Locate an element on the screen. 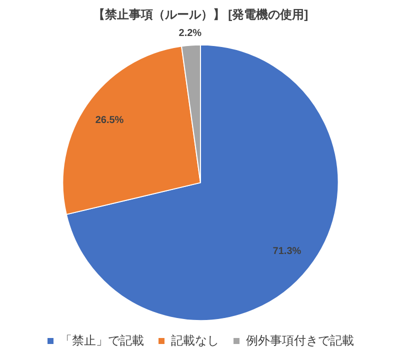 The width and height of the screenshot is (401, 361). legend-label: 「禁止」で記載 is located at coordinates (102, 340).